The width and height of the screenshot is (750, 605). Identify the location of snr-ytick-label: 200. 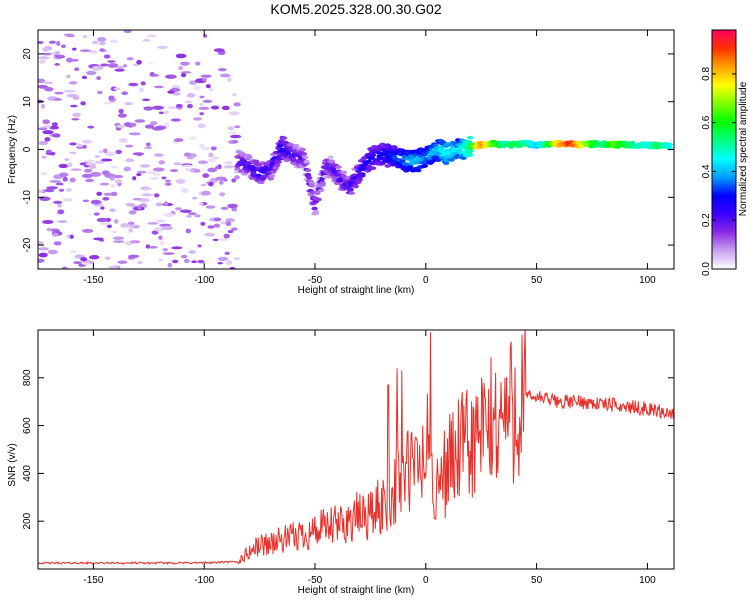
(27, 520).